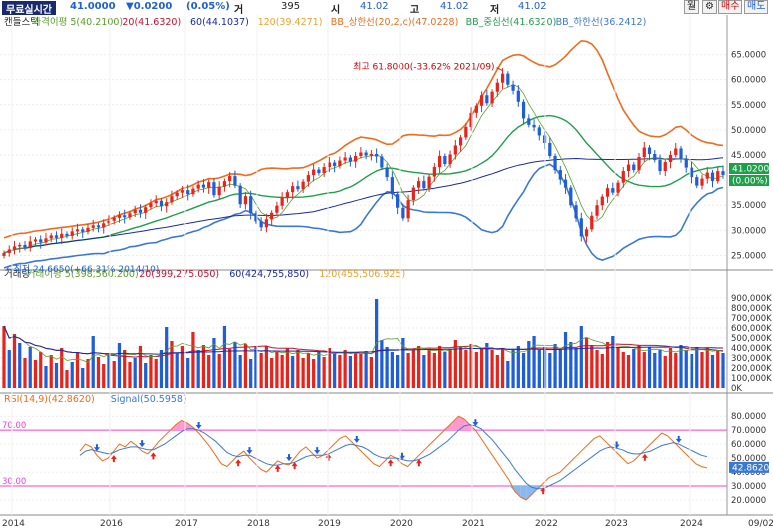  What do you see at coordinates (82, 269) in the screenshot?
I see `low-annotation: ←최저 24.6650(+66.31% 2014/10)` at bounding box center [82, 269].